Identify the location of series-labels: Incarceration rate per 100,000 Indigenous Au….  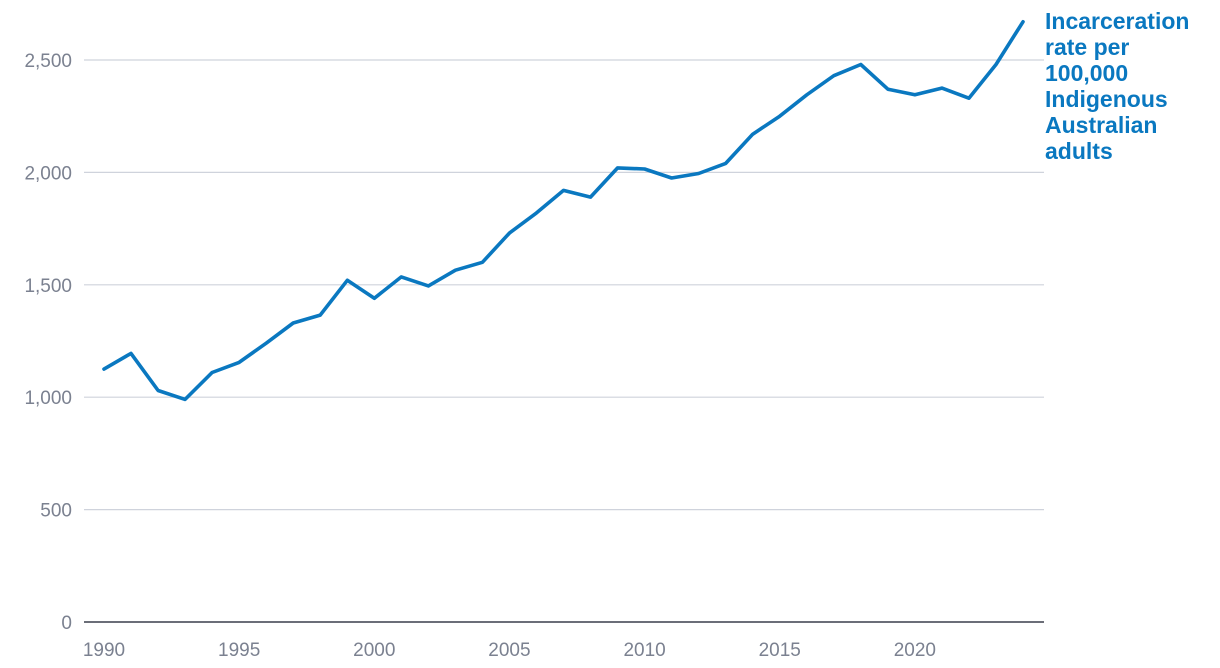
(1117, 86).